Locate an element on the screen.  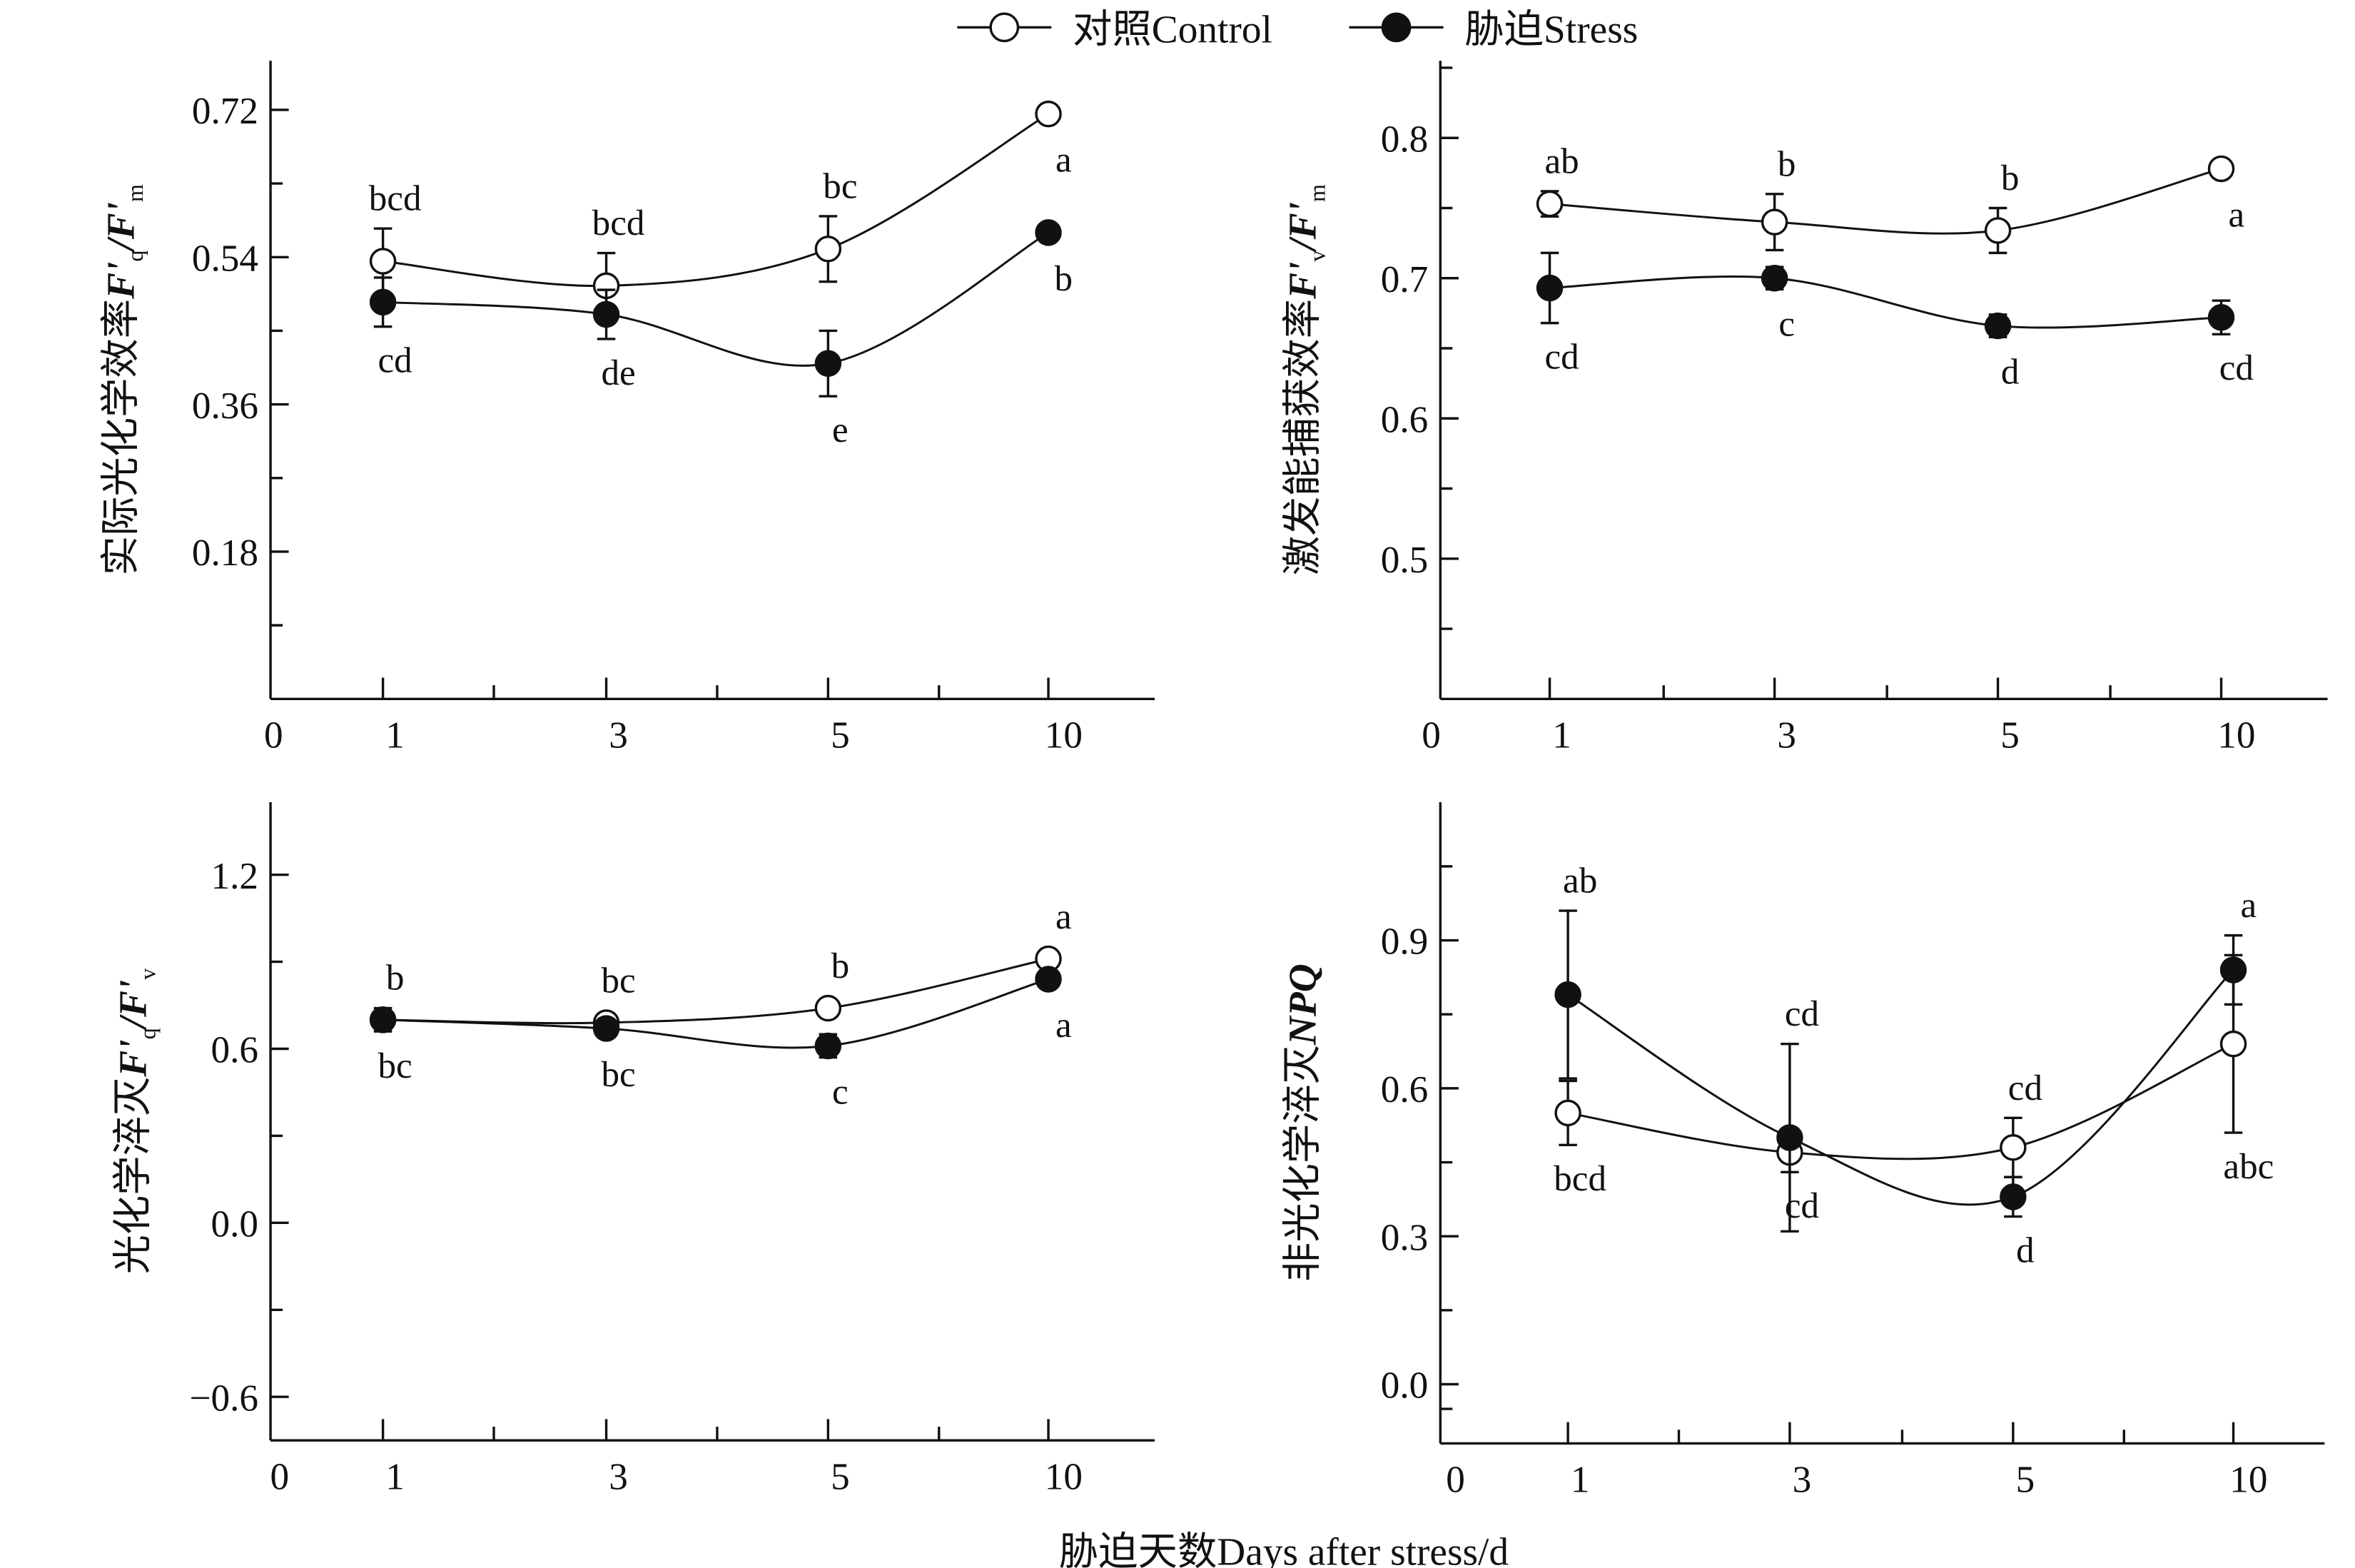
y-axis-label: 实际光化学效率F'q/F'm is located at coordinates (123, 379).